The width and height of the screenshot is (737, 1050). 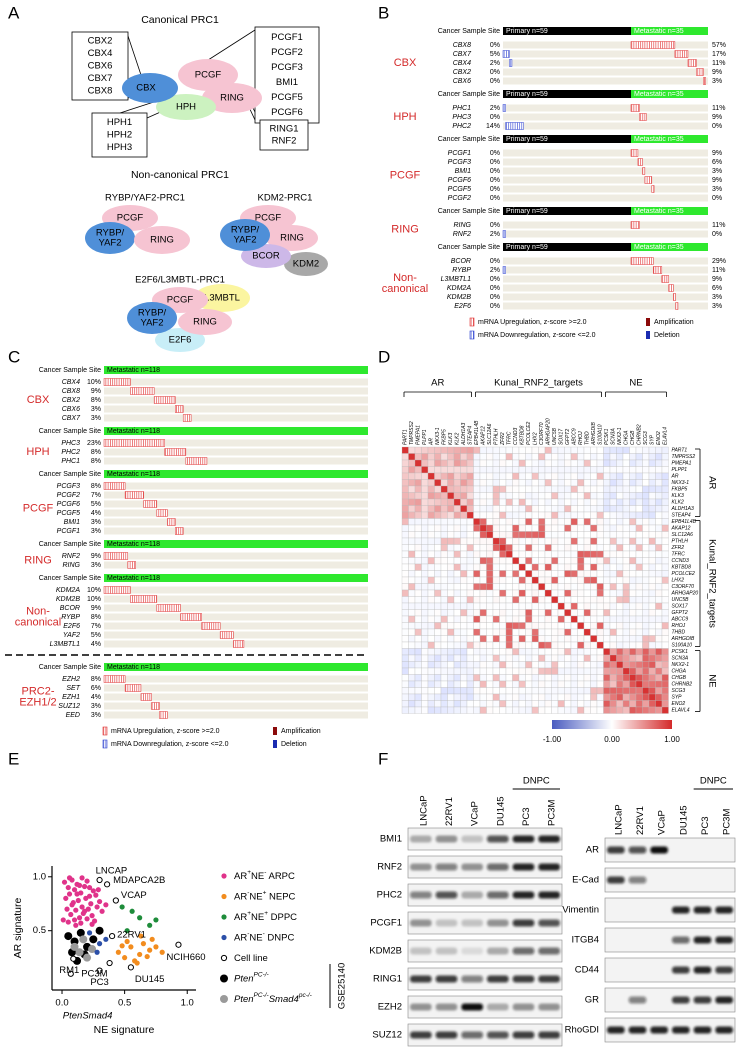 I want to click on group-label: AR, so click(x=711, y=482).